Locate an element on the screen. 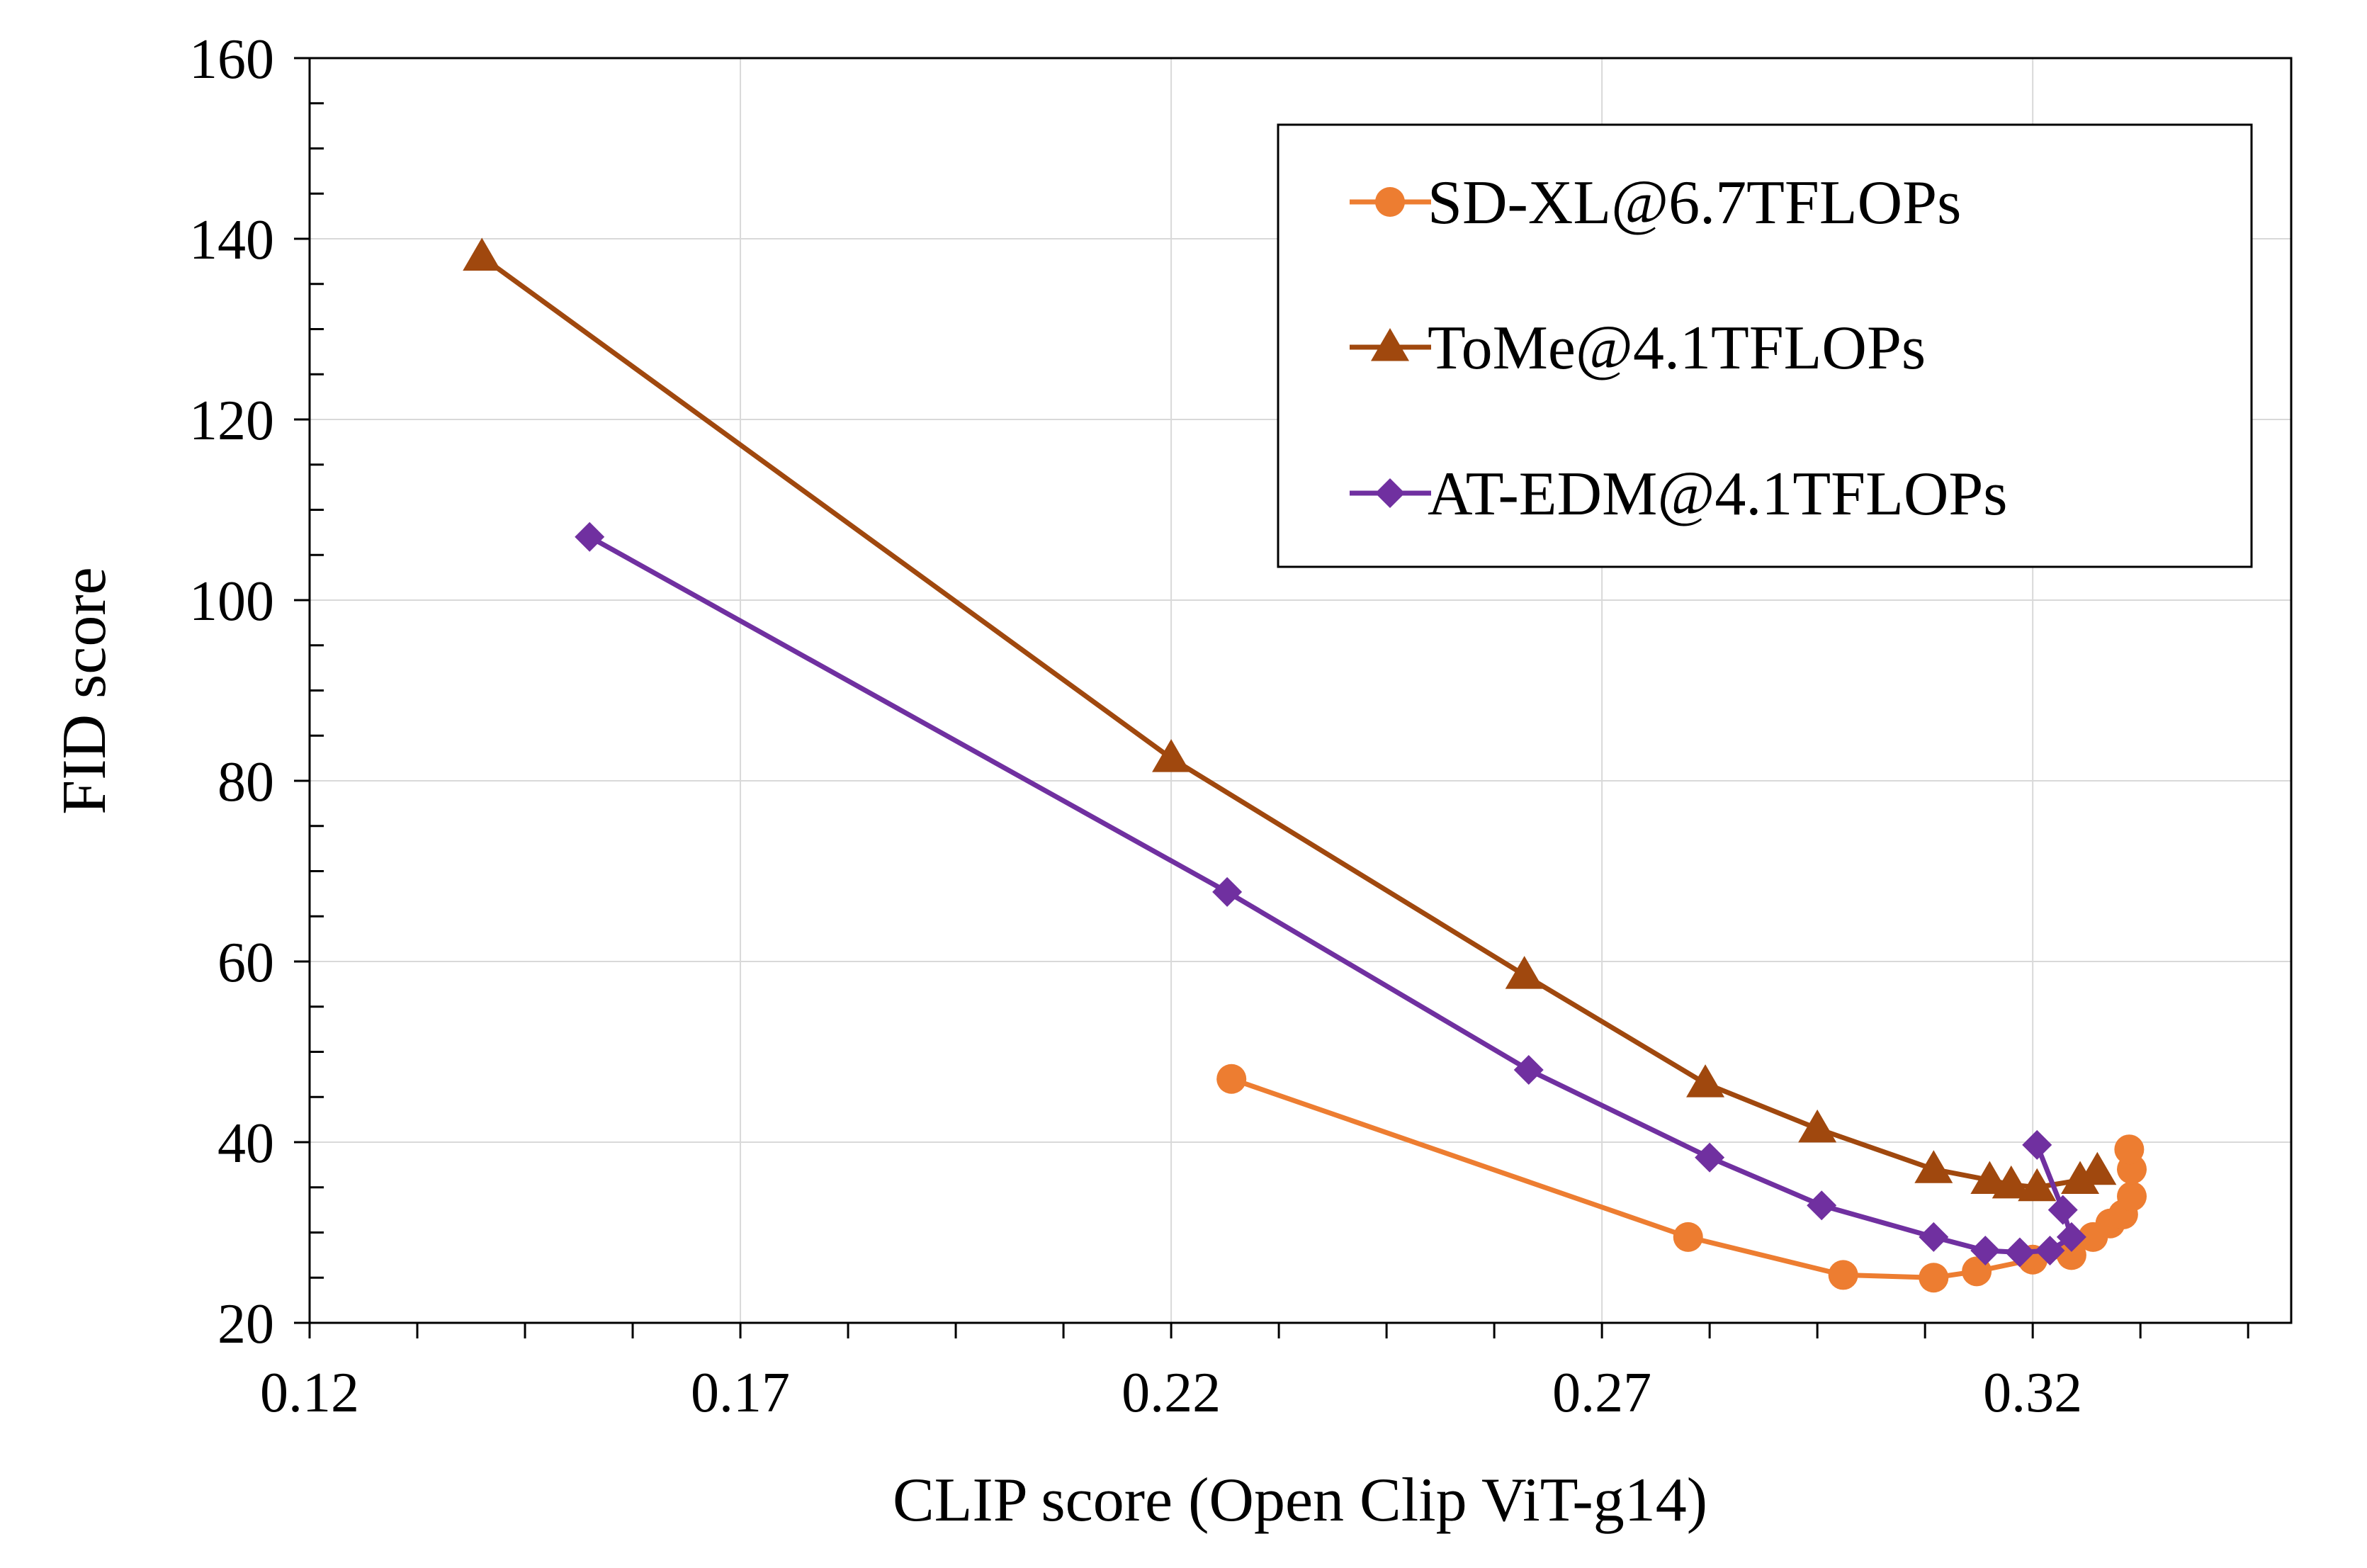  y-tick-label: 80 is located at coordinates (246, 782).